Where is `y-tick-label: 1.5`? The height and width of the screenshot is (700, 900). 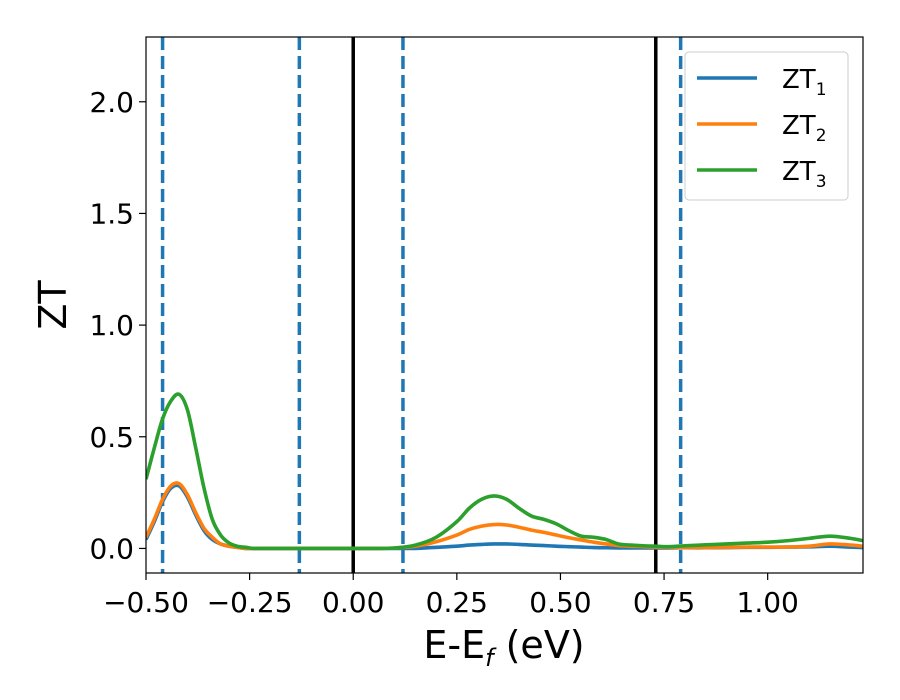
y-tick-label: 1.5 is located at coordinates (111, 213).